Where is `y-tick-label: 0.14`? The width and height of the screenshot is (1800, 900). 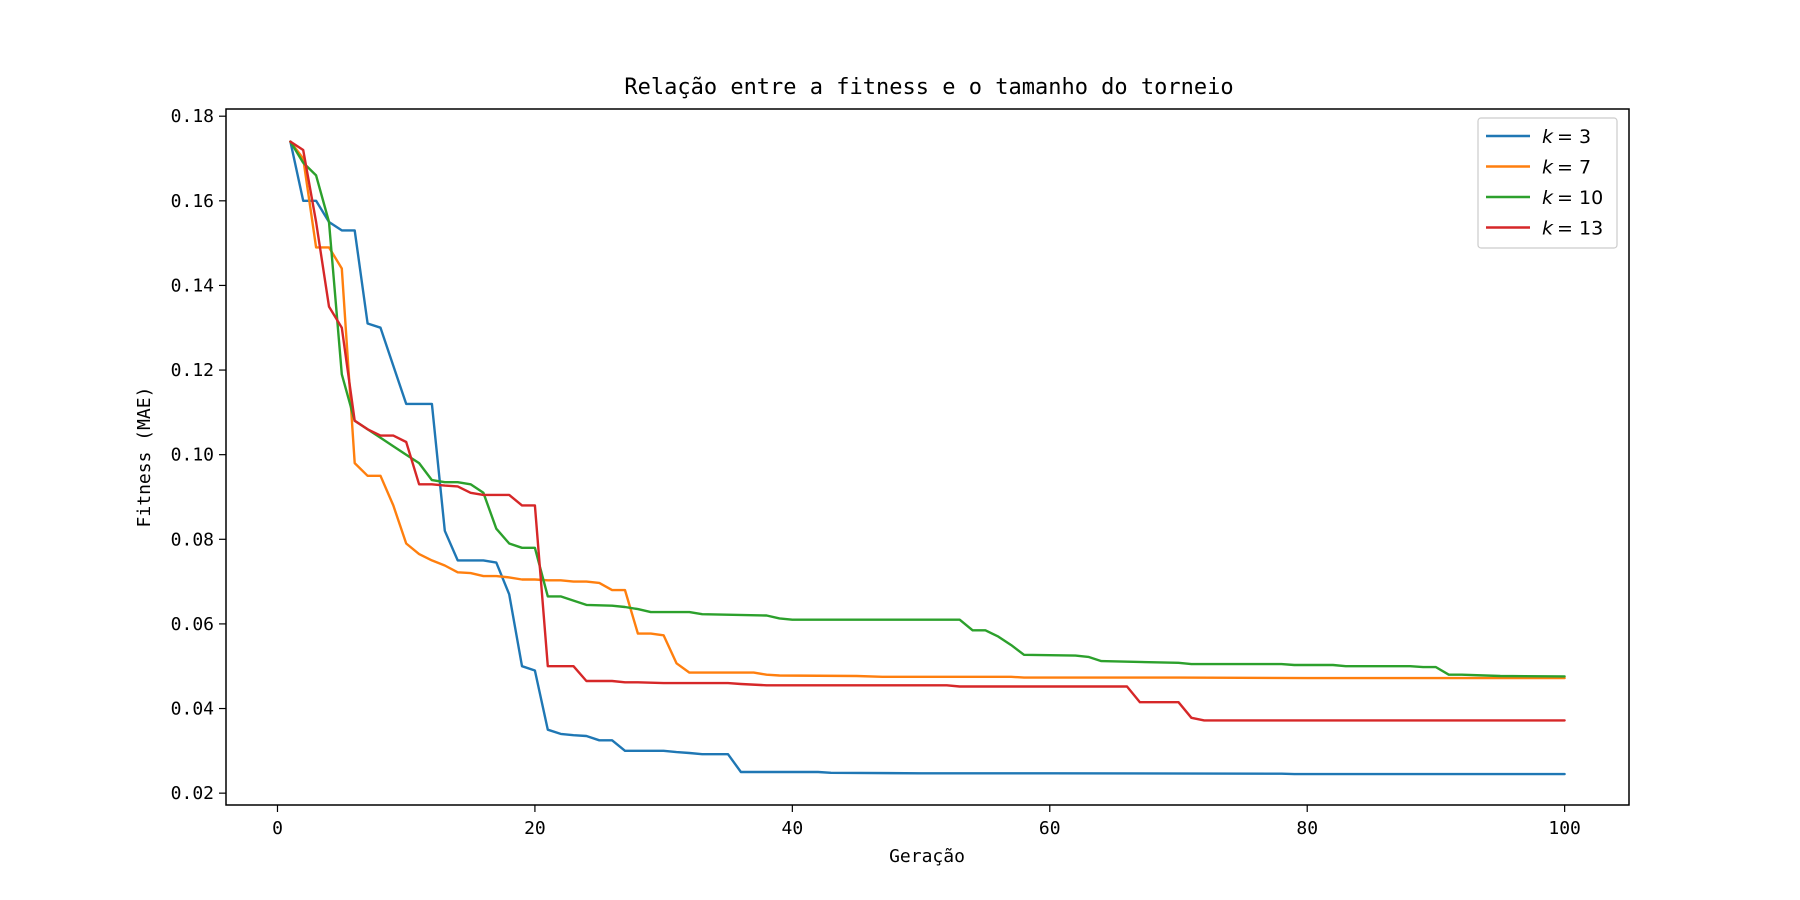 y-tick-label: 0.14 is located at coordinates (192, 285).